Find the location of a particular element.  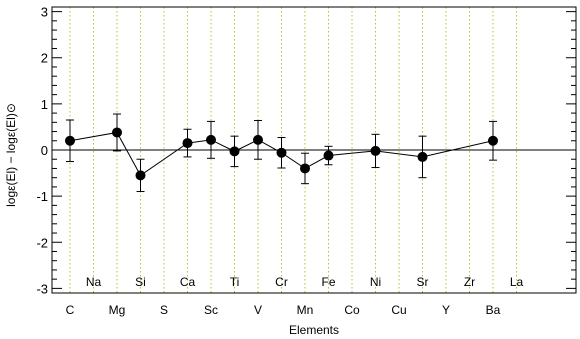

element-label-bottom: S is located at coordinates (164, 310).